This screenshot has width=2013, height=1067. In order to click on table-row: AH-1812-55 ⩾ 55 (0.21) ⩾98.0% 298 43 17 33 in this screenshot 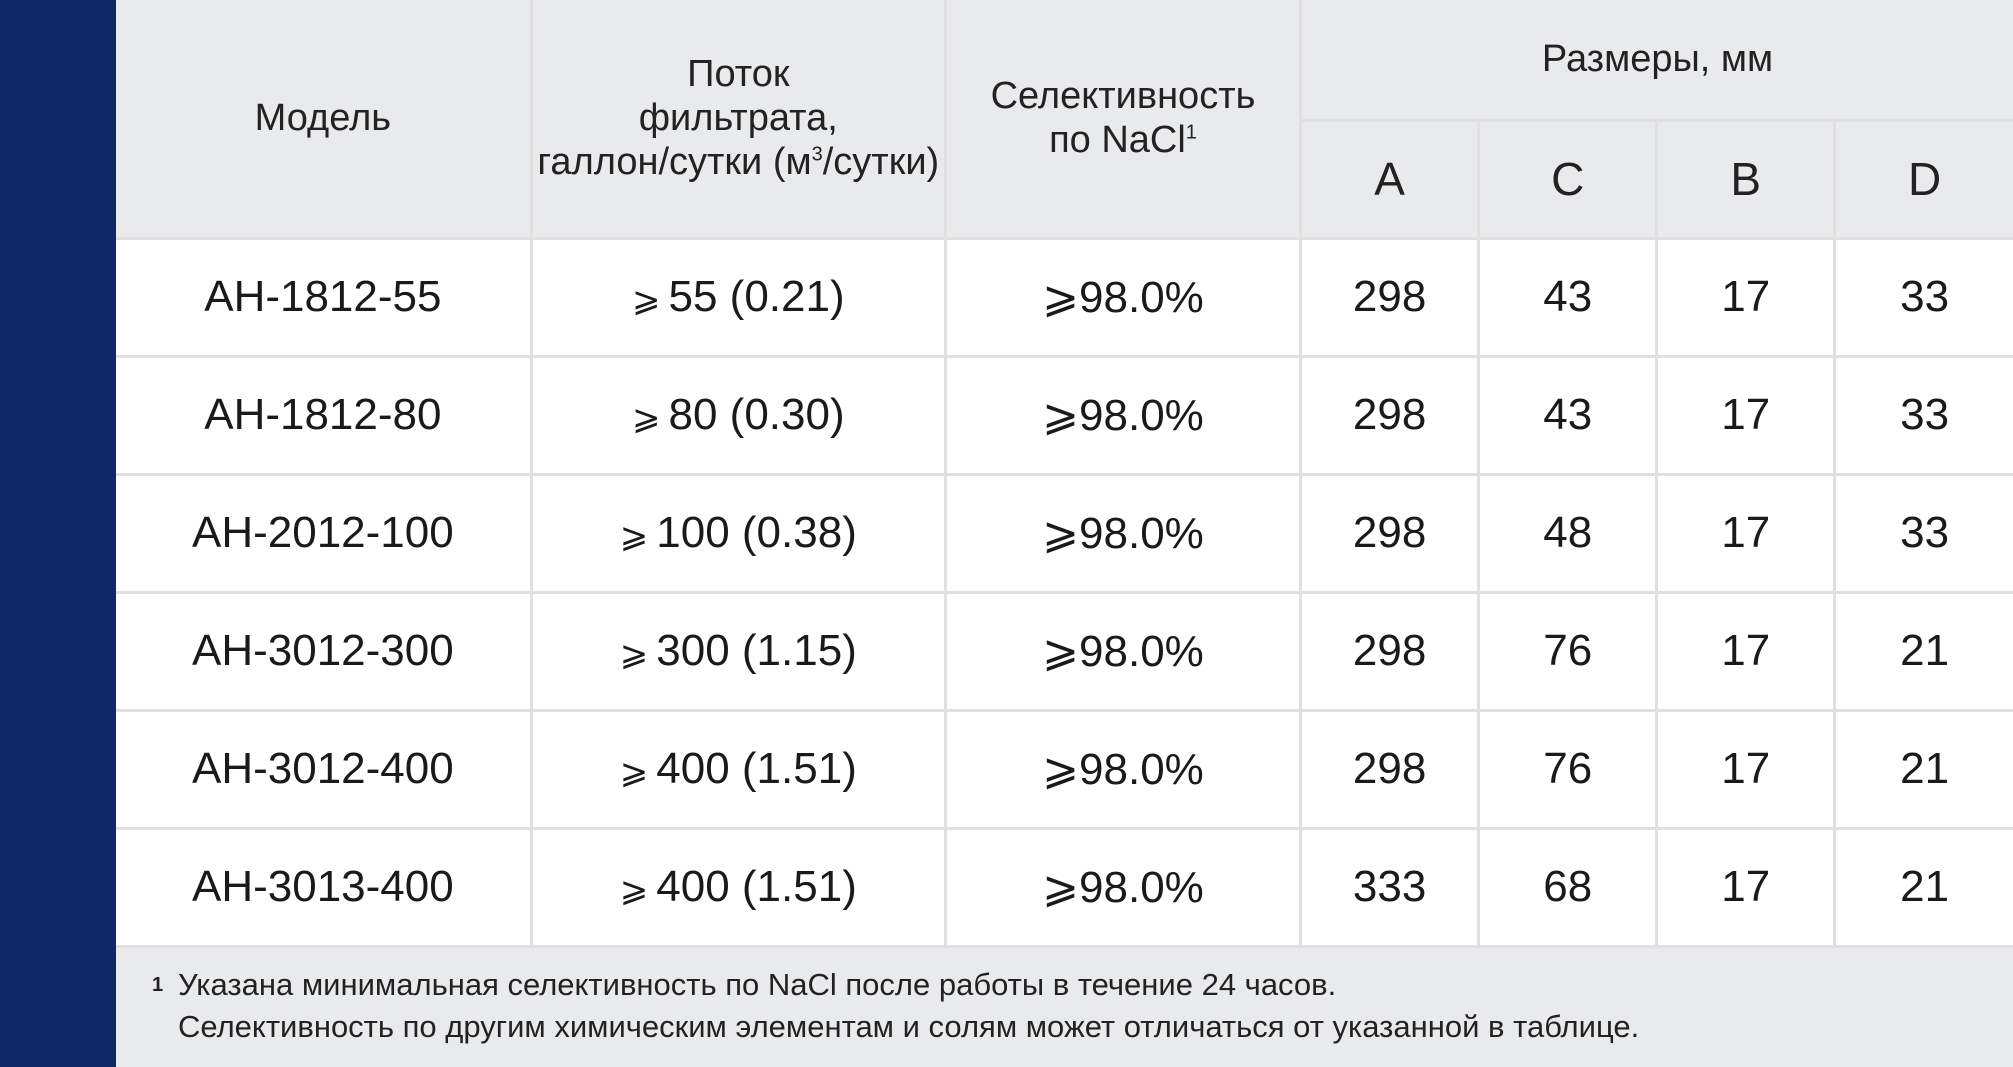, I will do `click(1064, 298)`.